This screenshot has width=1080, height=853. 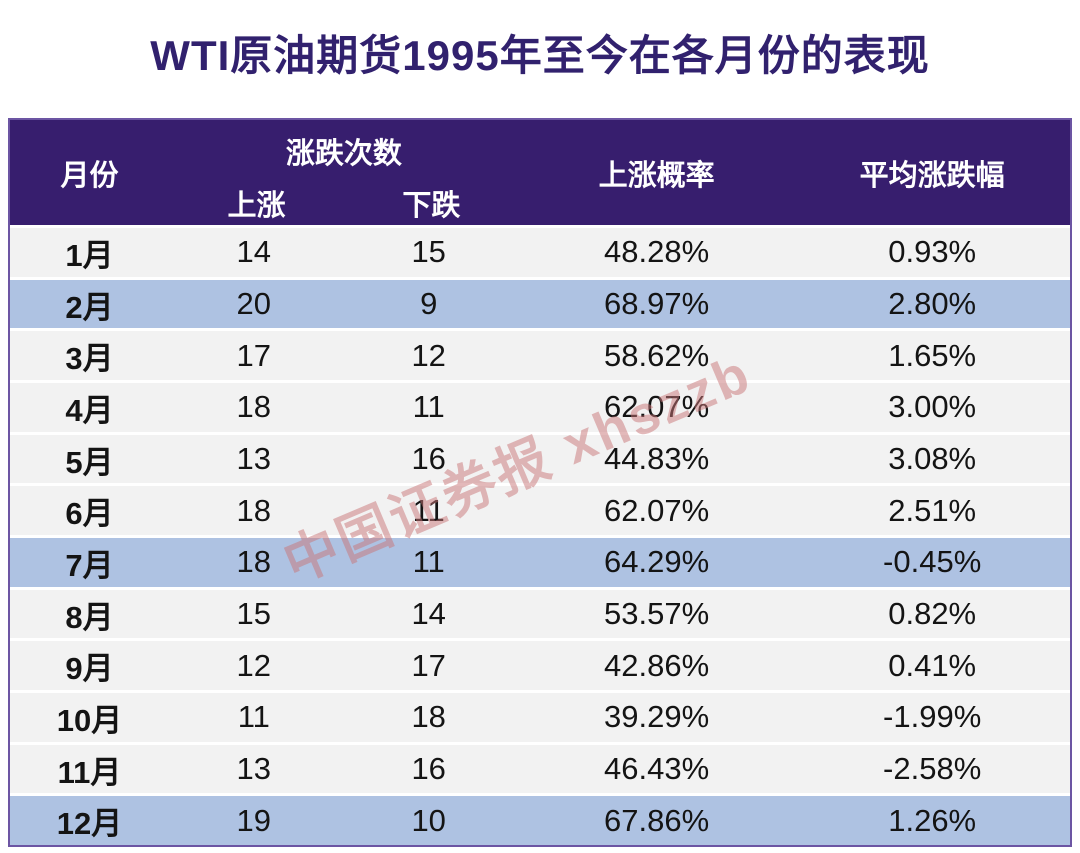 What do you see at coordinates (254, 252) in the screenshot?
I see `up-count-cell: 14` at bounding box center [254, 252].